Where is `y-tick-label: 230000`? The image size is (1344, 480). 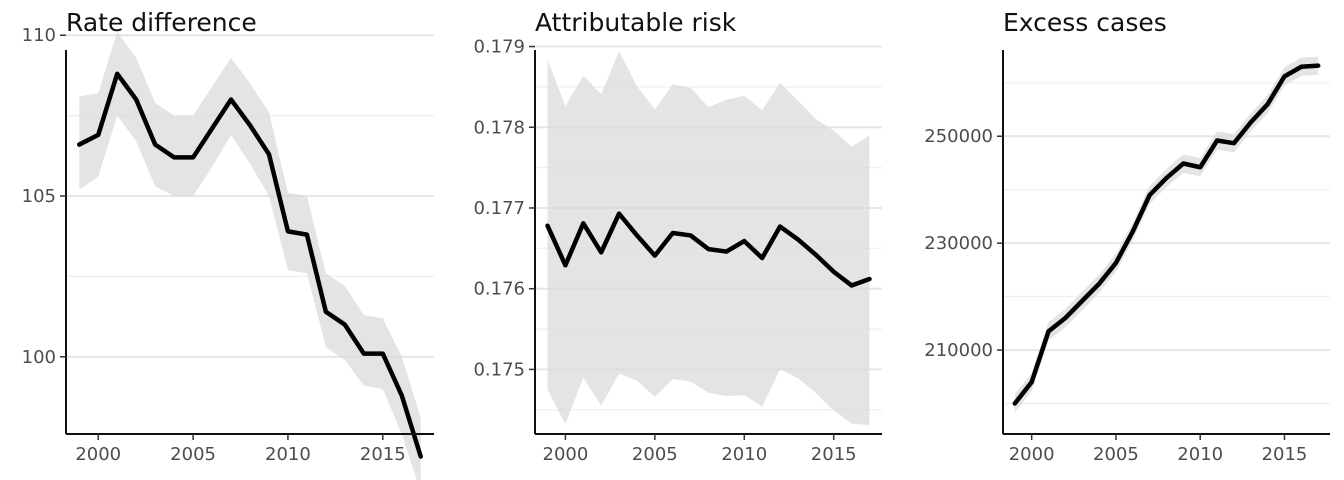 y-tick-label: 230000 is located at coordinates (958, 243).